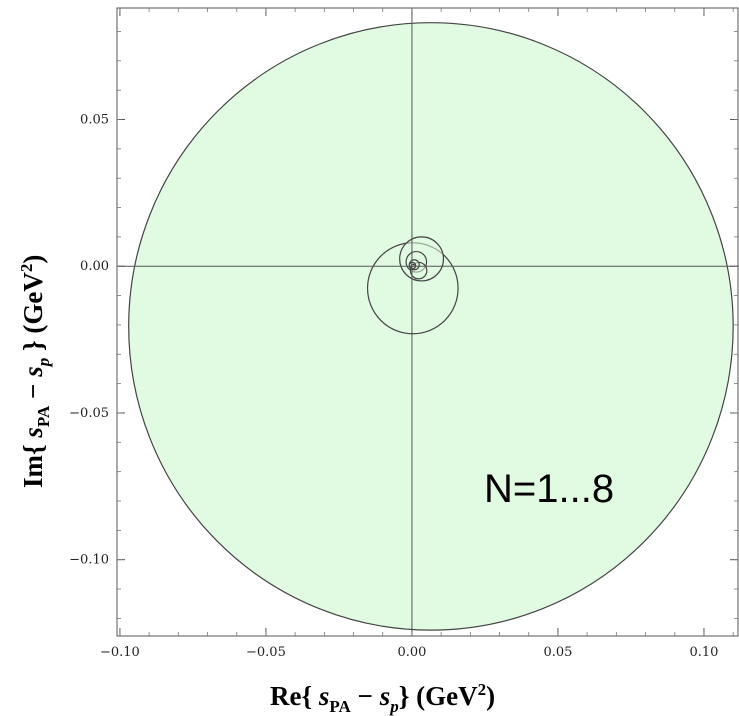 The width and height of the screenshot is (739, 716). Describe the element at coordinates (703, 652) in the screenshot. I see `x-tick-label: 0.10` at that location.